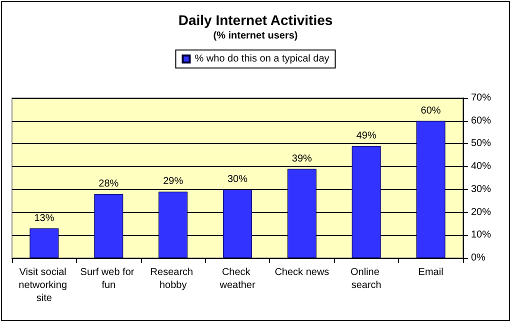 The image size is (511, 322). I want to click on data-label: 39%, so click(302, 158).